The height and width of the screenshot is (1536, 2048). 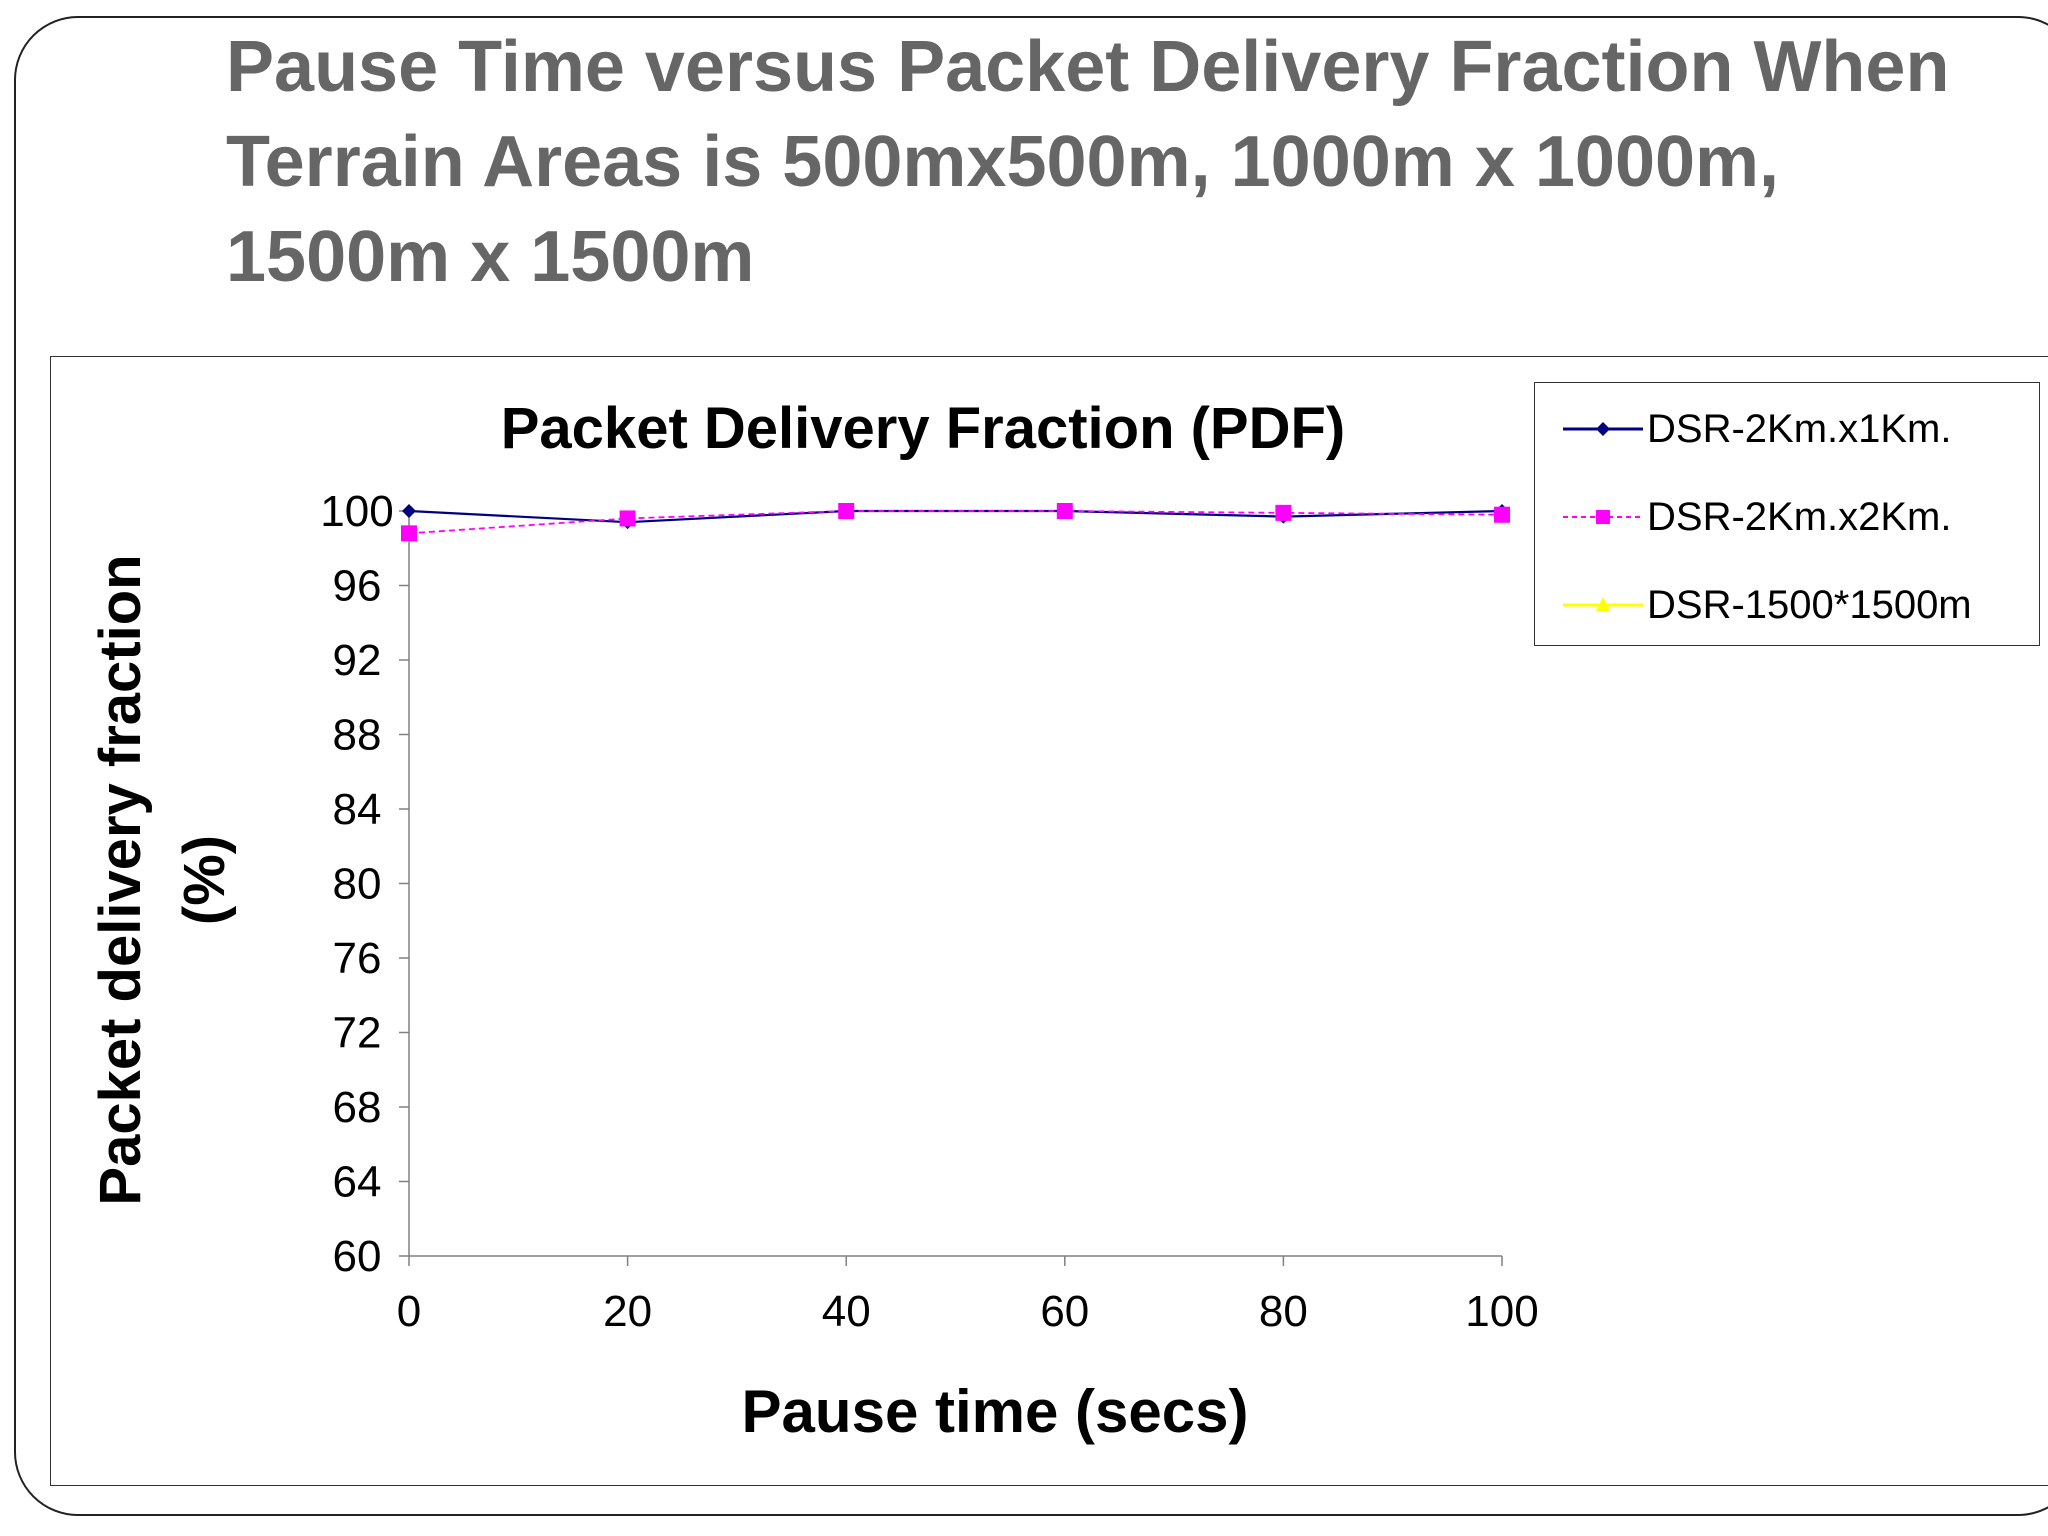 I want to click on legend-swatch-diamond-icon, so click(x=1603, y=429).